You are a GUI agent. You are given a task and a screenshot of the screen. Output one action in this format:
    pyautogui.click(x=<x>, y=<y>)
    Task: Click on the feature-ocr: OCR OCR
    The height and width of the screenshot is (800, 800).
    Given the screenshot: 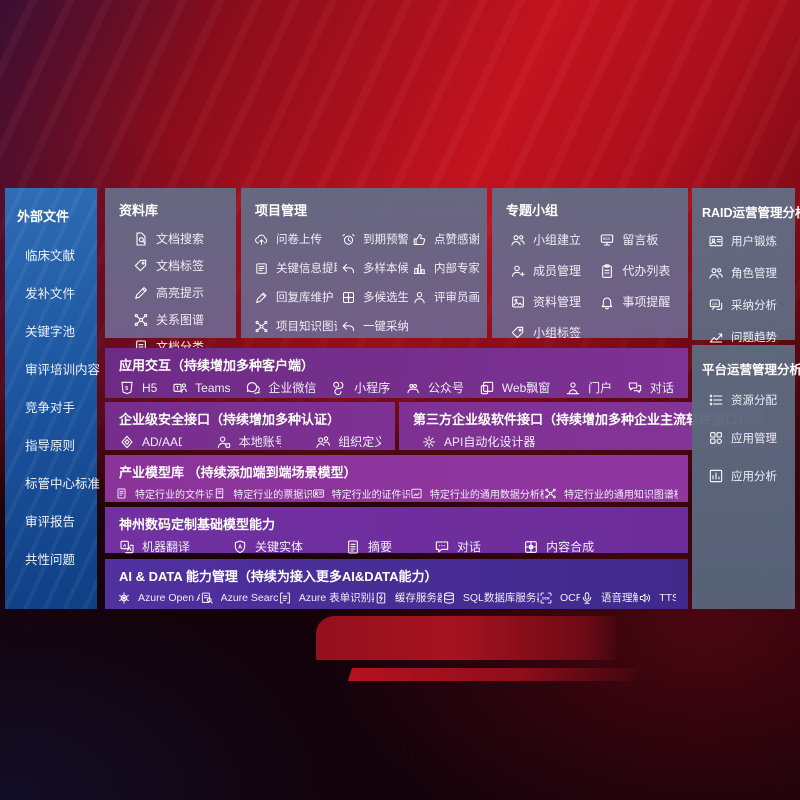 What is the action you would take?
    pyautogui.click(x=559, y=598)
    